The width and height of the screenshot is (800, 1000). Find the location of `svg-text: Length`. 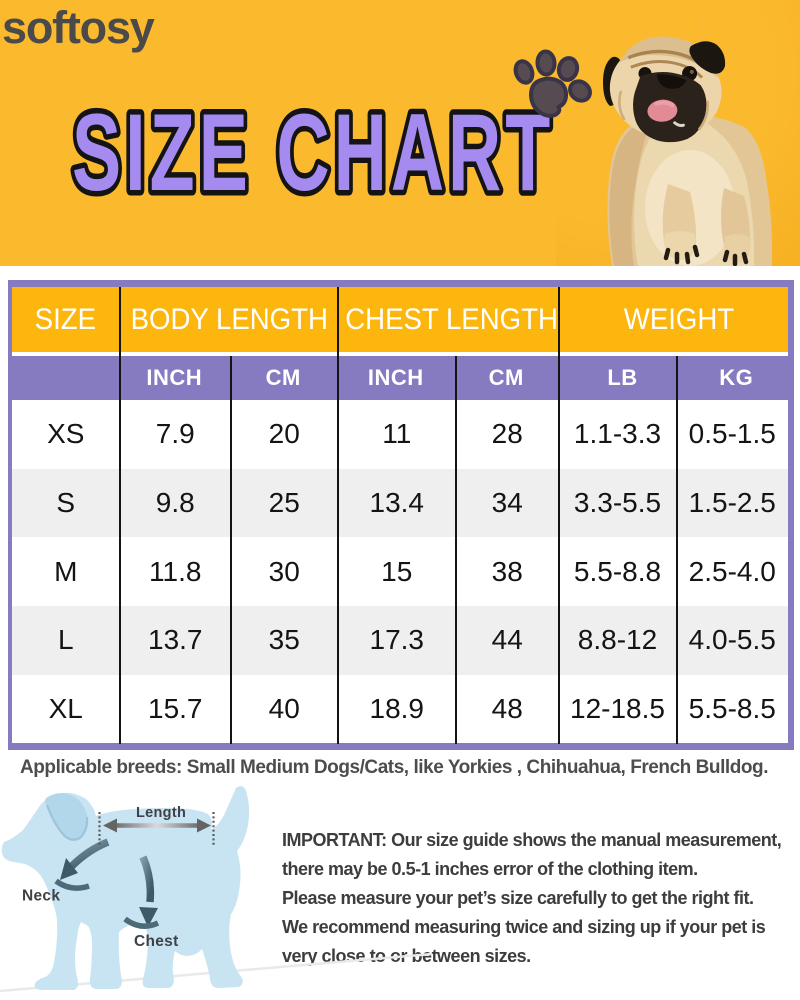

svg-text: Length is located at coordinates (161, 813).